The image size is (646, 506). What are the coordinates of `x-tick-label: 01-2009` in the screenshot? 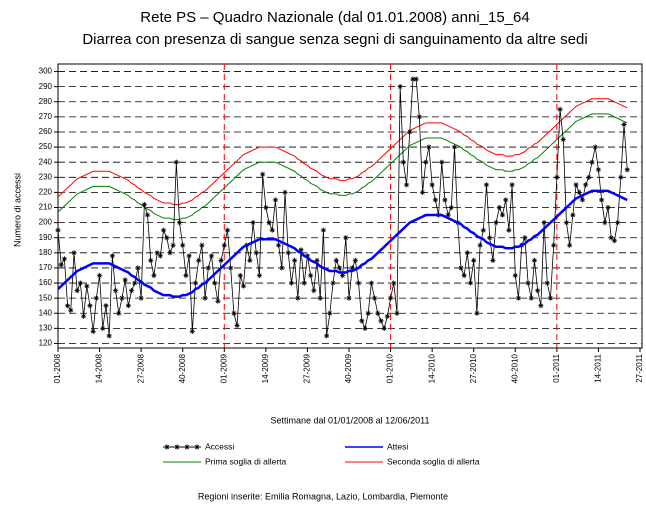 It's located at (223, 368).